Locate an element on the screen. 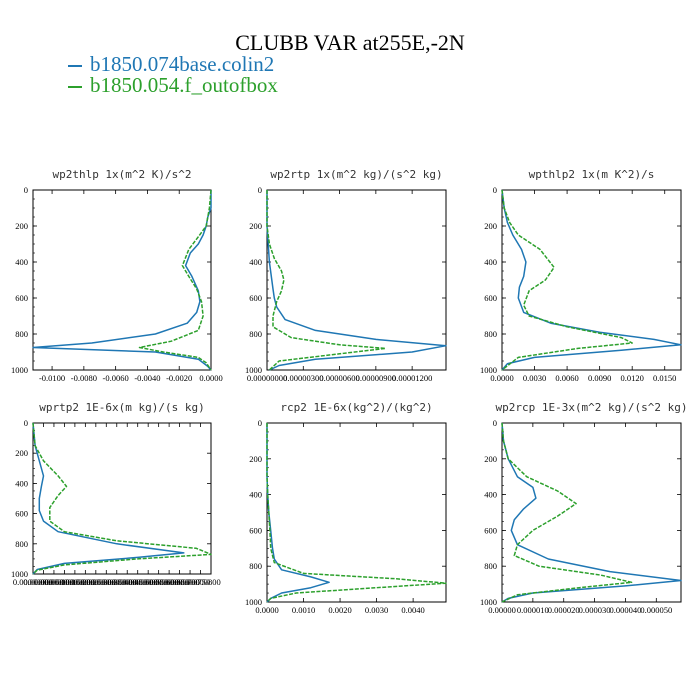 The image size is (700, 700). panel-title: wp2rcp 1E-3x(m^2 kg)/(s^2 kg) is located at coordinates (591, 407).